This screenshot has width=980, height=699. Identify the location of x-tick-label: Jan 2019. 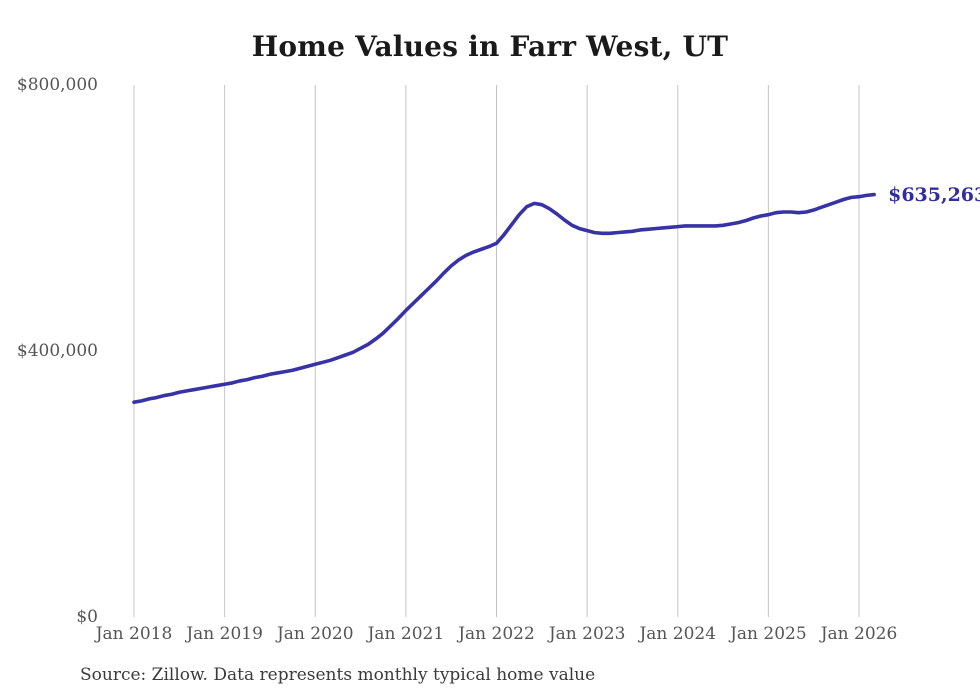
(224, 634).